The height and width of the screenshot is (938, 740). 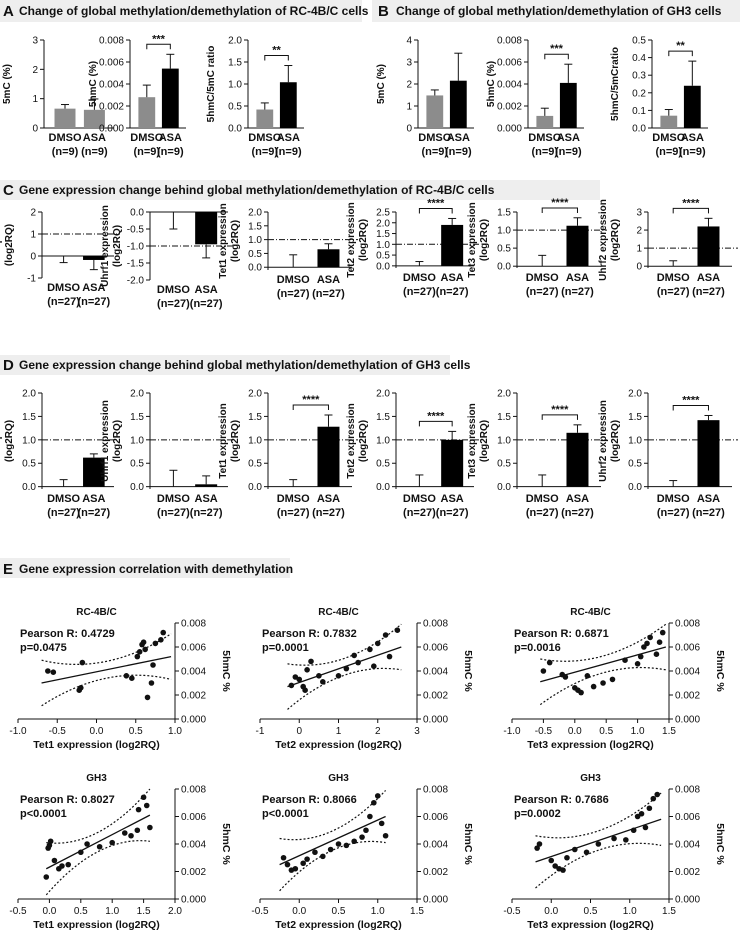 I want to click on pearson-r-label: Pearson R: 0.4729, so click(x=67, y=634).